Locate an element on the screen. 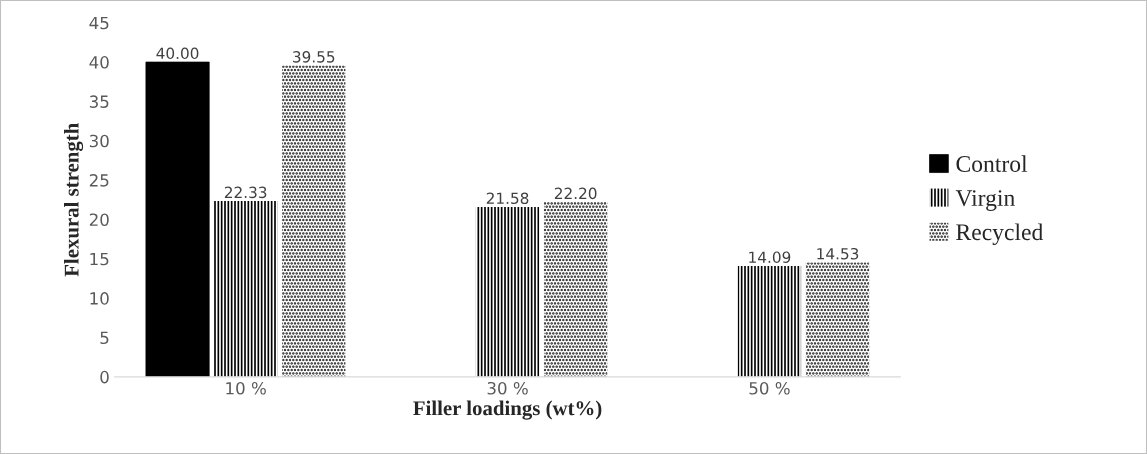  data-label: 22.33 is located at coordinates (245, 192).